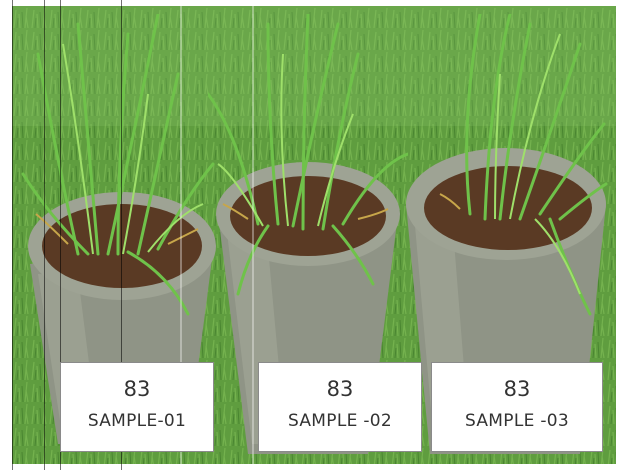 The height and width of the screenshot is (470, 628). What do you see at coordinates (137, 421) in the screenshot?
I see `sample-name: SAMPLE-01` at bounding box center [137, 421].